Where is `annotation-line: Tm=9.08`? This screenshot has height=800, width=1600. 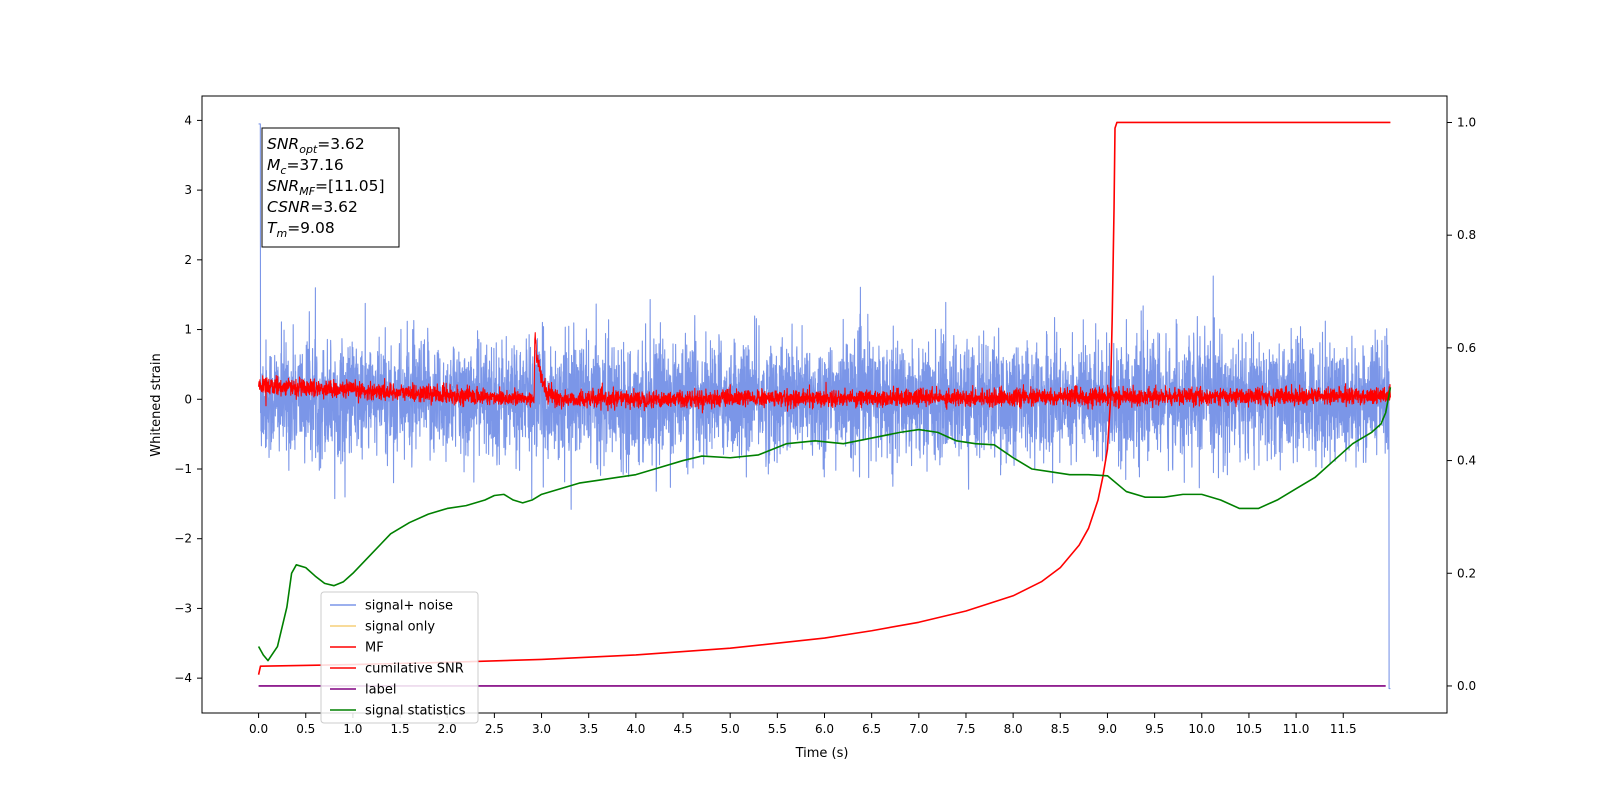
annotation-line: Tm=9.08 is located at coordinates (301, 229).